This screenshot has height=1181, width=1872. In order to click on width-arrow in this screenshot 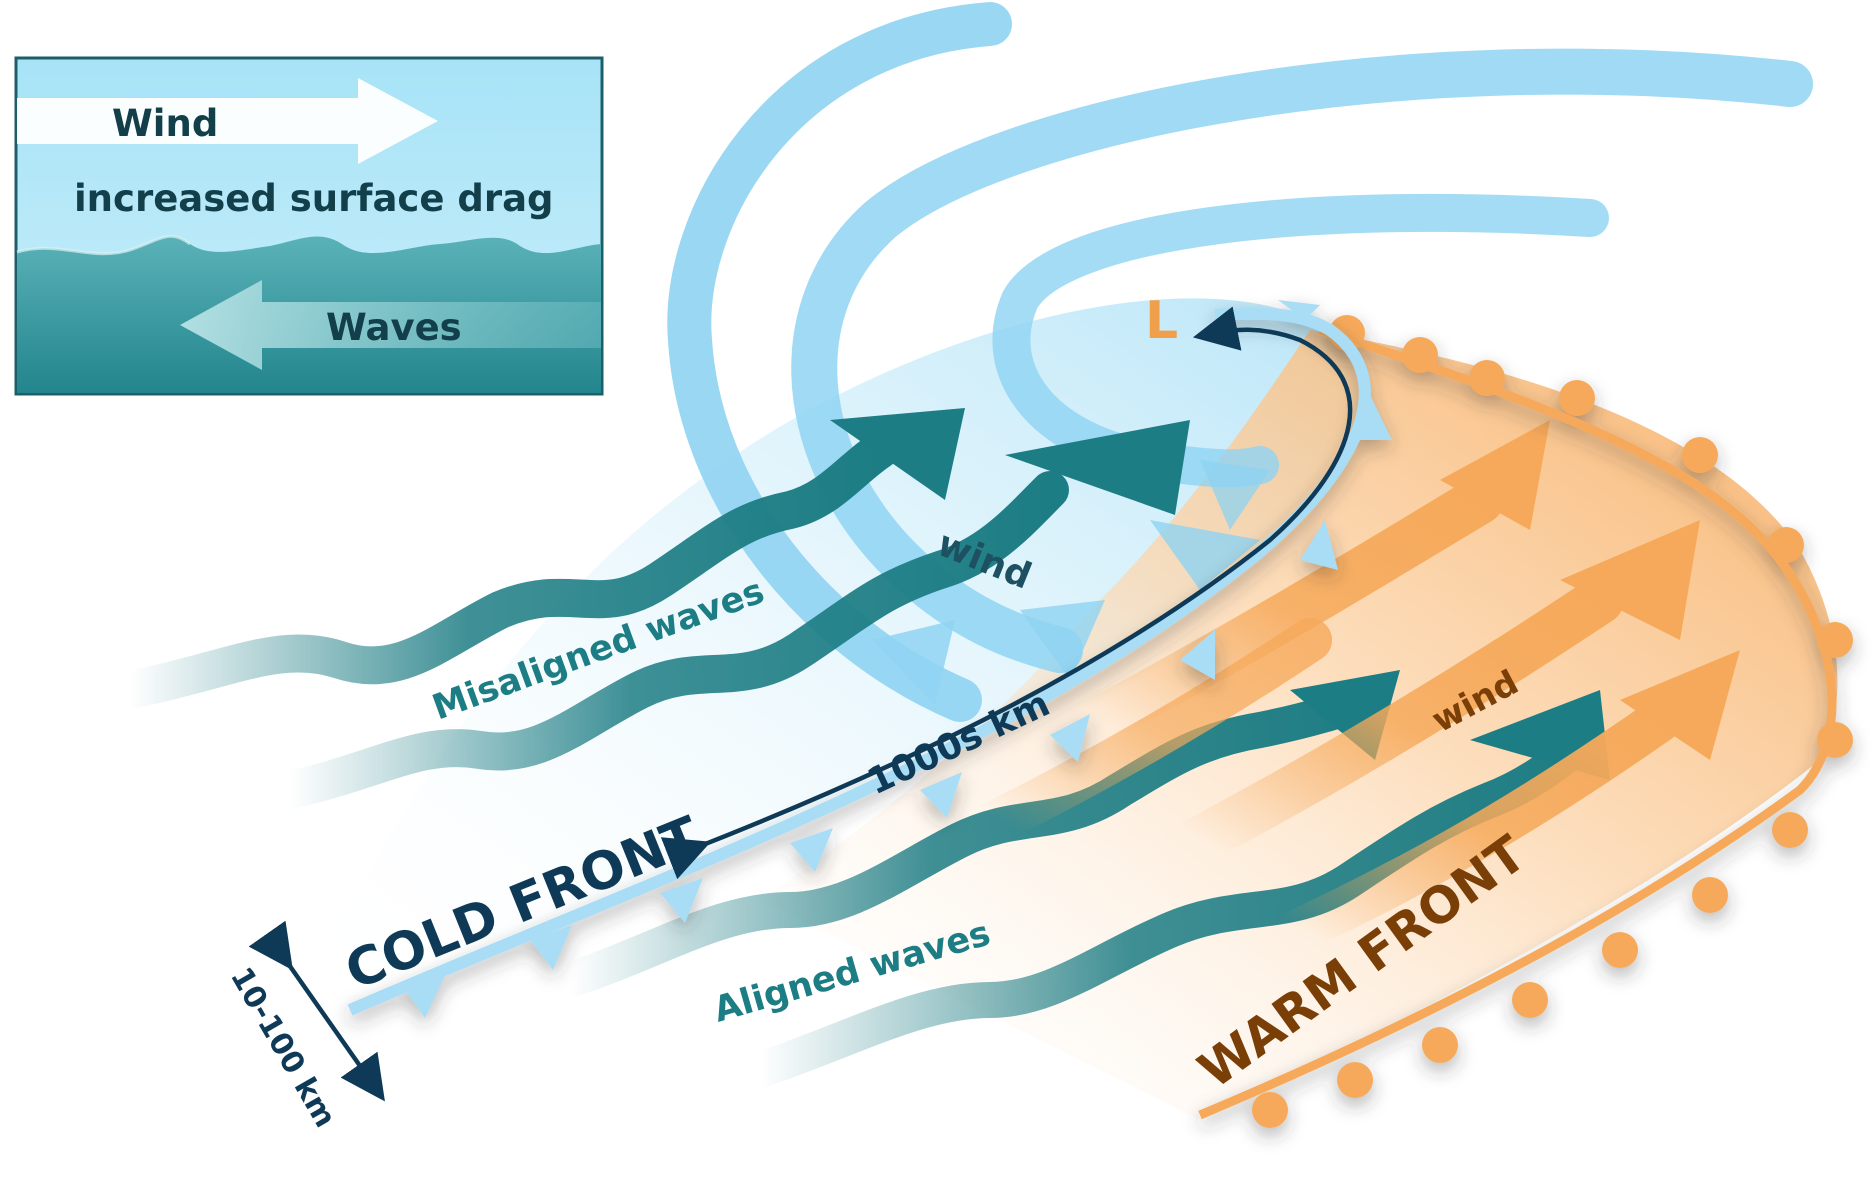, I will do `click(316, 1011)`.